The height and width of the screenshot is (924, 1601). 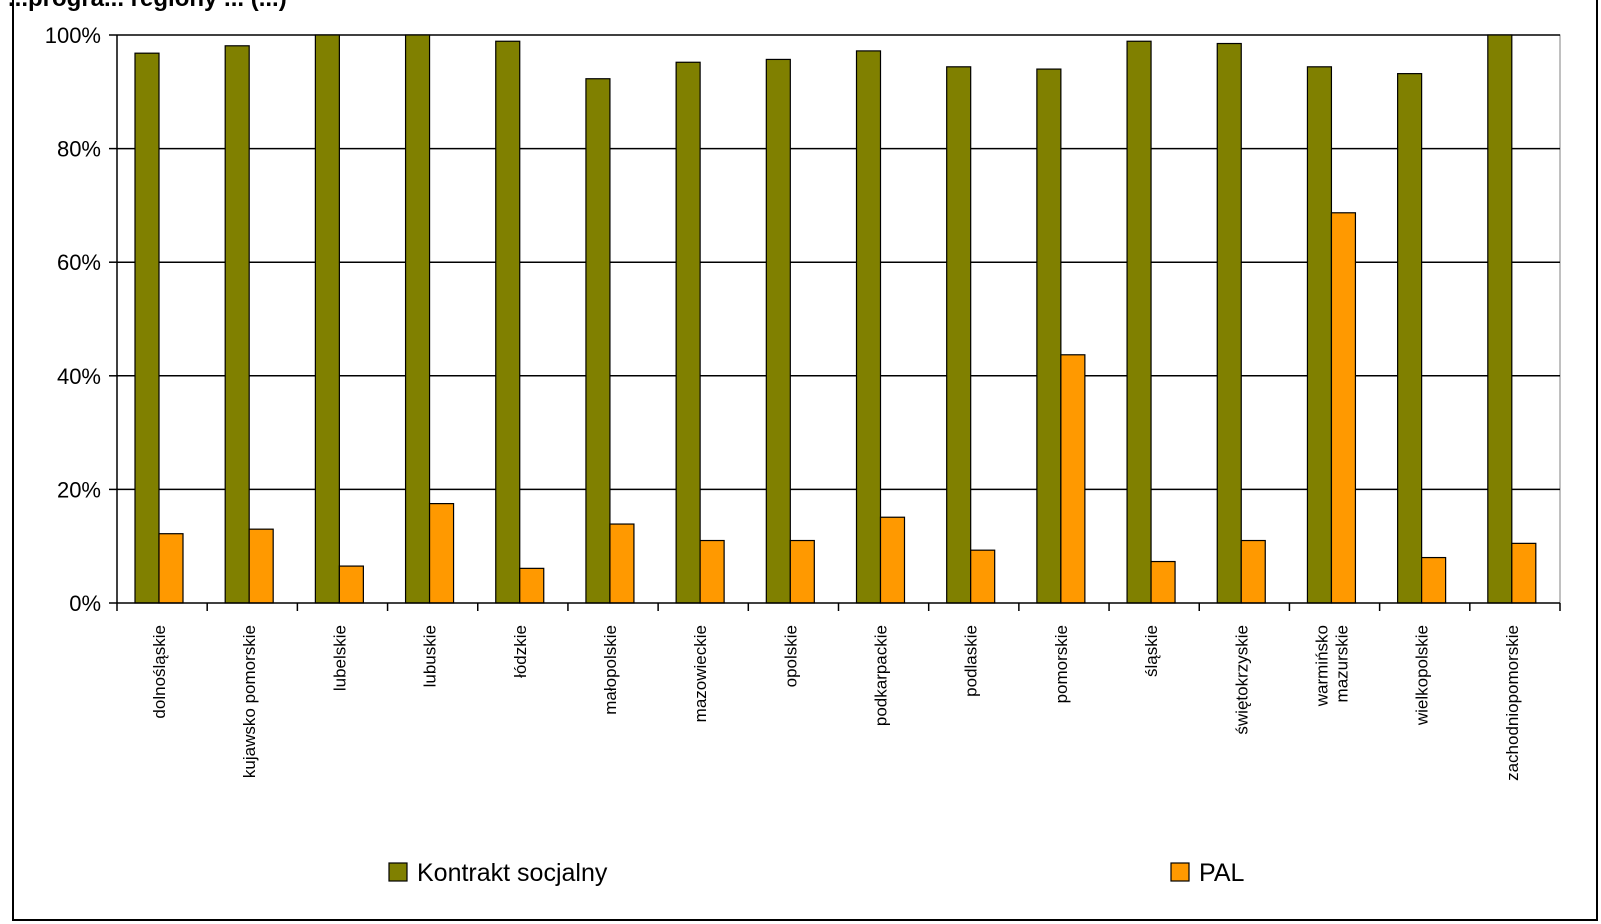 I want to click on x-category-label: kujawsko pomorskie, so click(x=249, y=701).